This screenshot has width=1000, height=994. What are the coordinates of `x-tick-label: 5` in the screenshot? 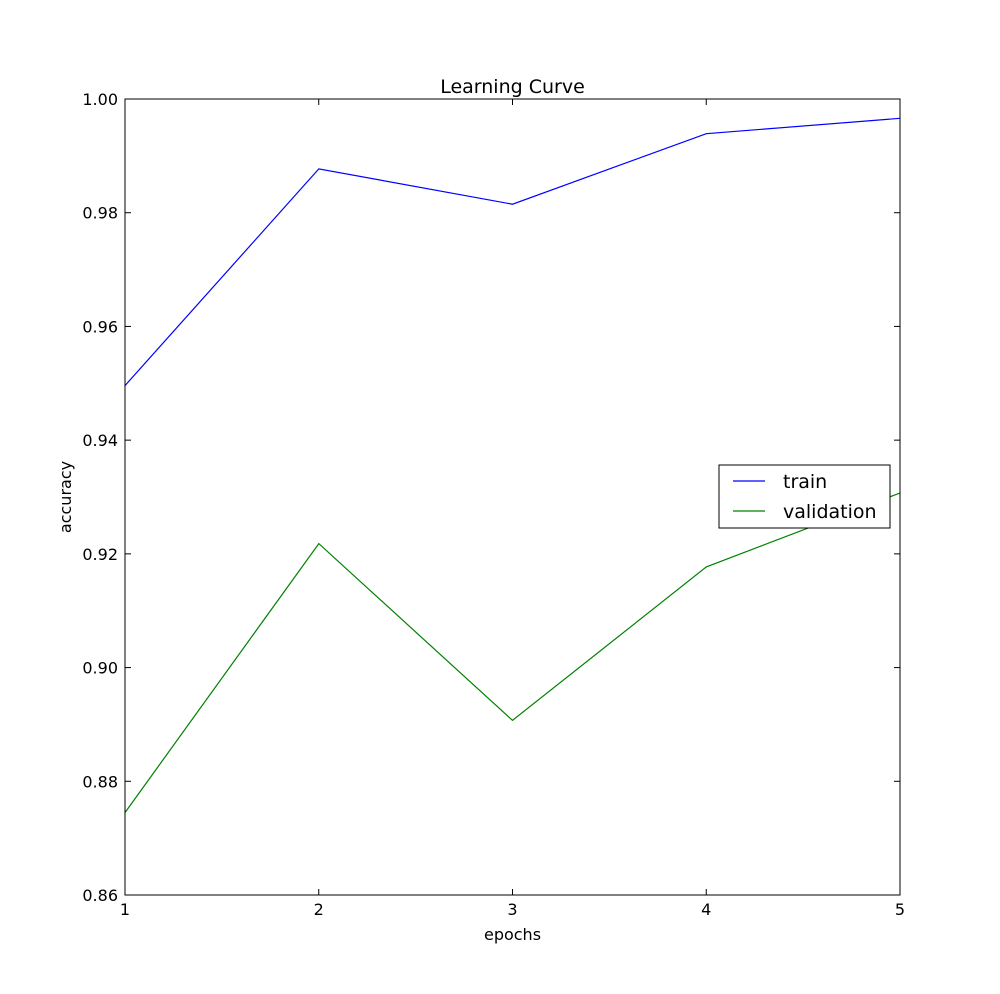 It's located at (900, 909).